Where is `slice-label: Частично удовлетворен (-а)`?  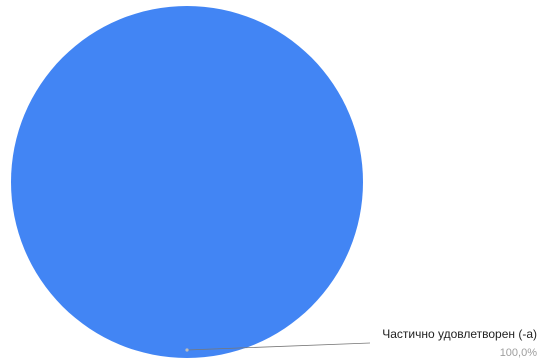
slice-label: Частично удовлетворен (-а) is located at coordinates (459, 334).